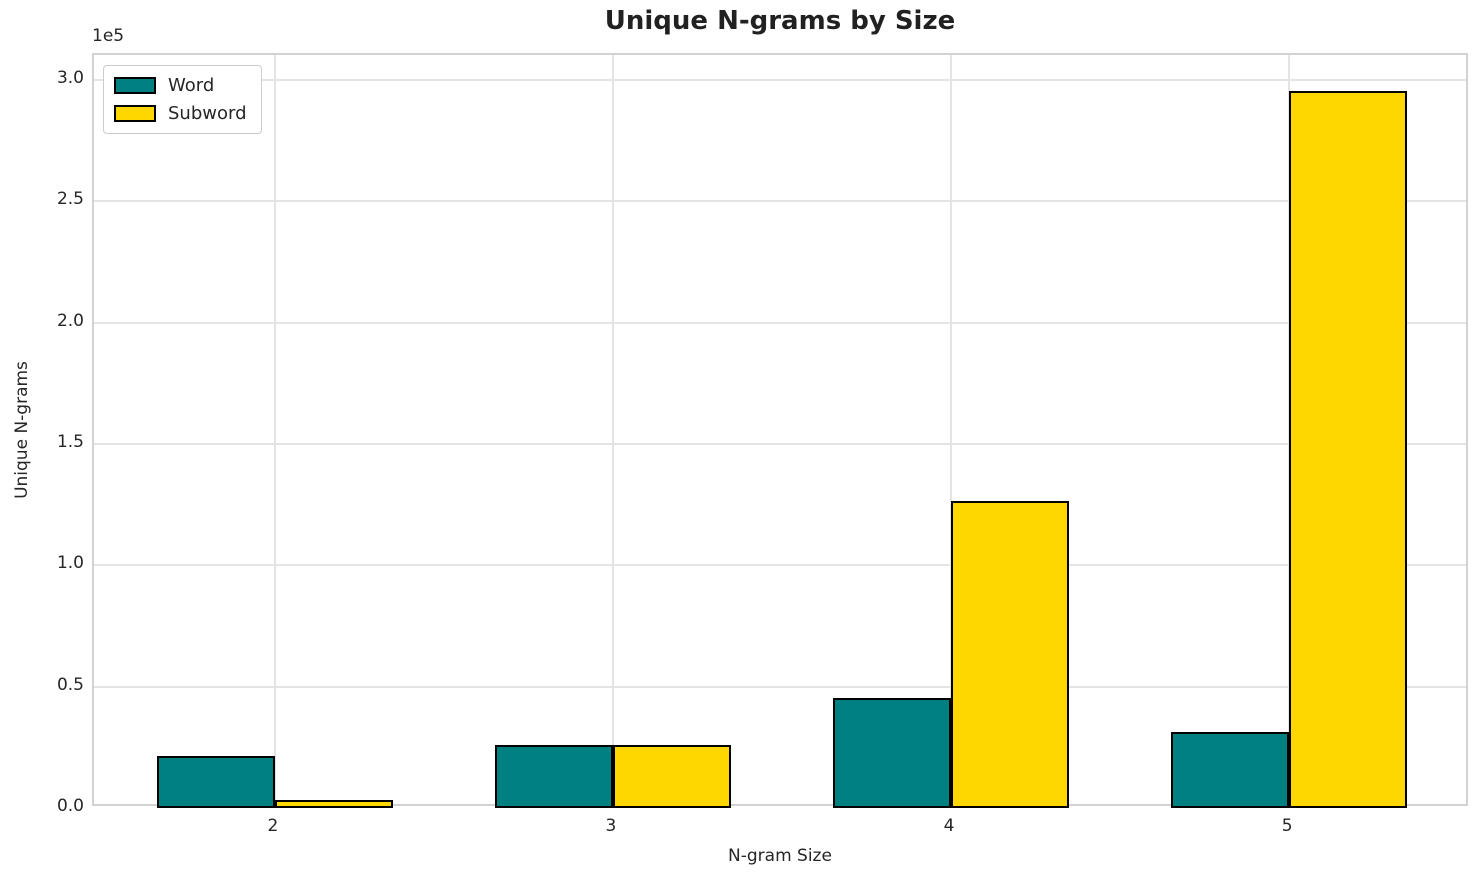  I want to click on y-tick-label: 2.5, so click(70, 199).